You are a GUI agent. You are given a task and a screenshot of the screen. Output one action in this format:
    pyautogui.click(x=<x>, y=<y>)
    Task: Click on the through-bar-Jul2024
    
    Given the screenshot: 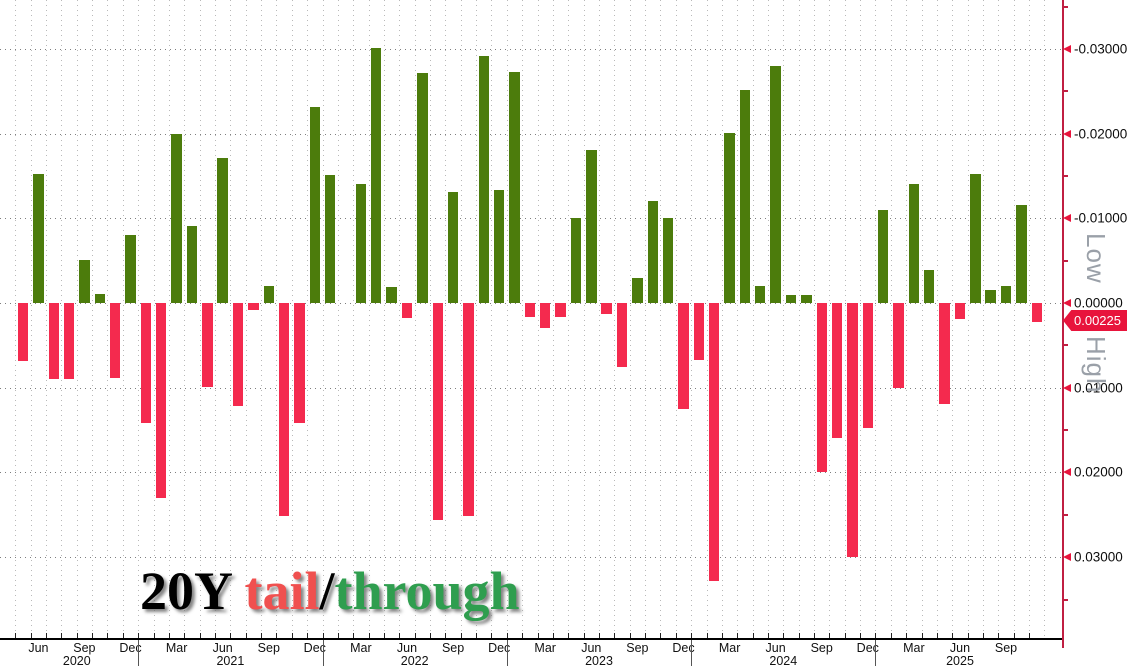 What is the action you would take?
    pyautogui.click(x=791, y=299)
    